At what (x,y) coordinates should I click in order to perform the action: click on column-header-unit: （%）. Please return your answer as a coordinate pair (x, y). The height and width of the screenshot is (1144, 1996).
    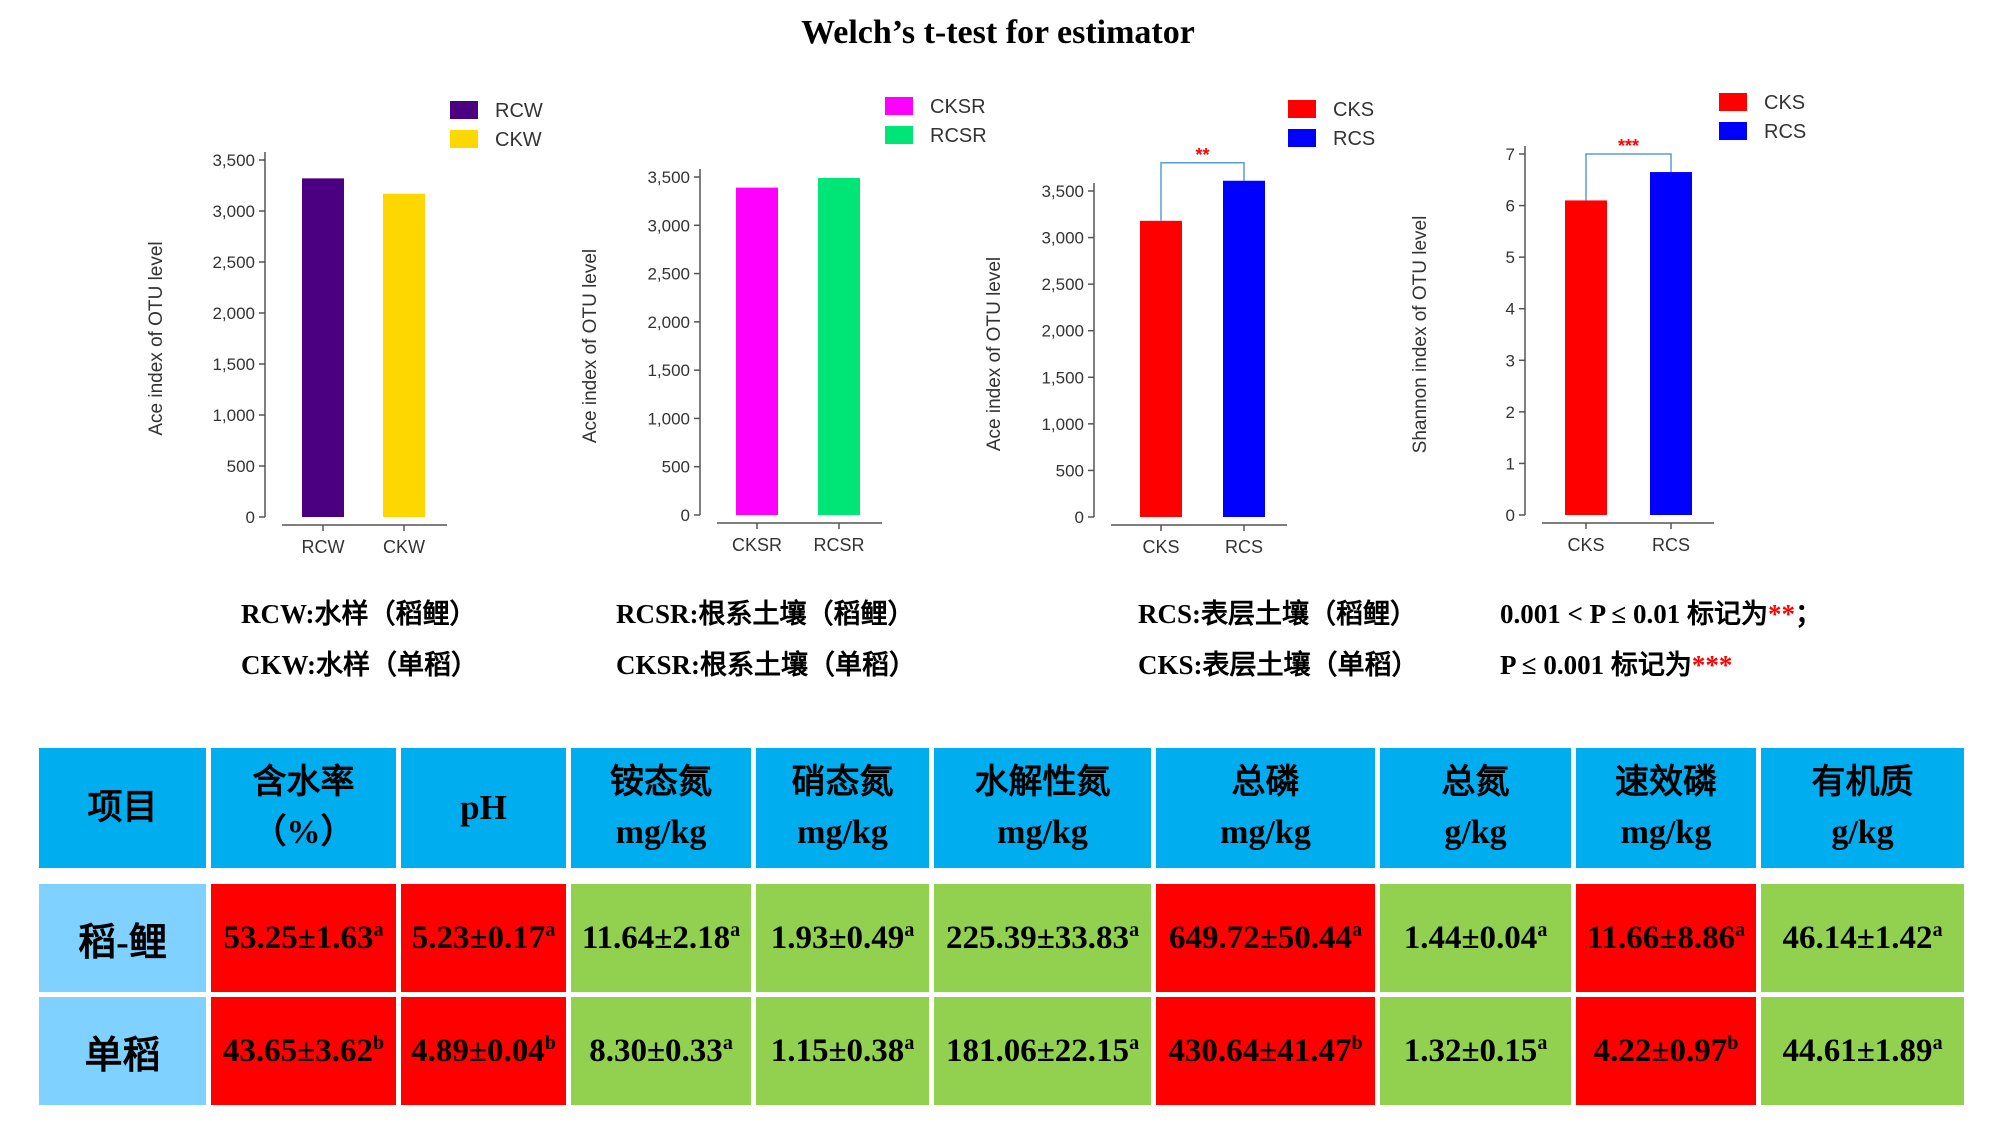
    Looking at the image, I should click on (303, 832).